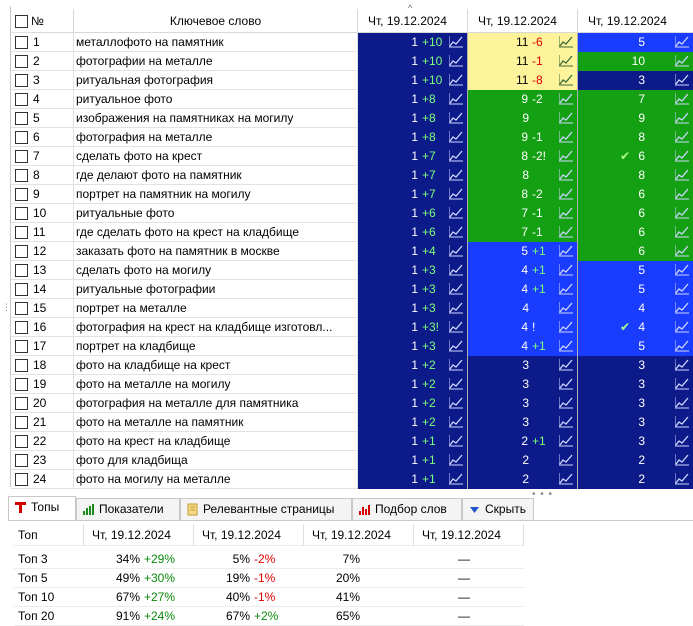 Image resolution: width=693 pixels, height=626 pixels. I want to click on keyword-row: 17 портрет на кладбище 1 +3 4 +1 5, so click(352, 346).